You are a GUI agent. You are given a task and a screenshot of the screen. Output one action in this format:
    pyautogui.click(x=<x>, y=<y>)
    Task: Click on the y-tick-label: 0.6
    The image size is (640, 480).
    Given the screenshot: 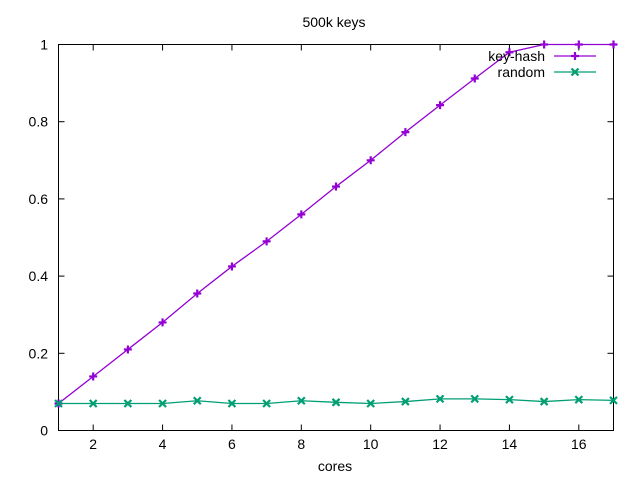 What is the action you would take?
    pyautogui.click(x=39, y=199)
    